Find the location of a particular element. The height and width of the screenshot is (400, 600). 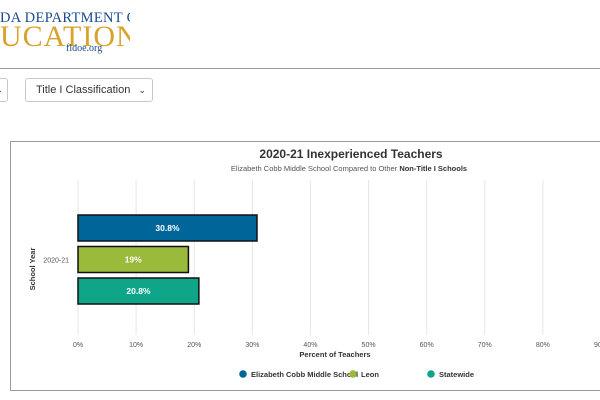

logo-education-text: UCATION is located at coordinates (65, 36).